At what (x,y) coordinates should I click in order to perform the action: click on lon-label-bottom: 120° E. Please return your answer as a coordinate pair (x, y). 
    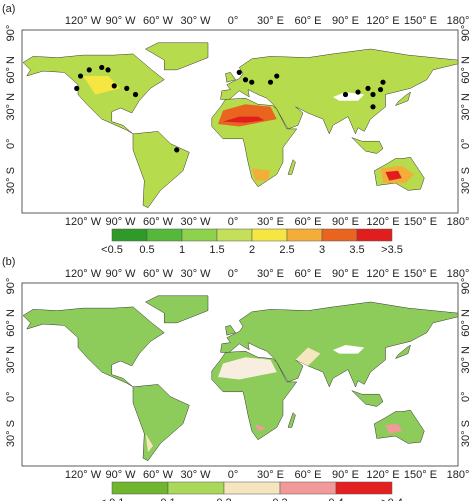
    Looking at the image, I should click on (382, 475).